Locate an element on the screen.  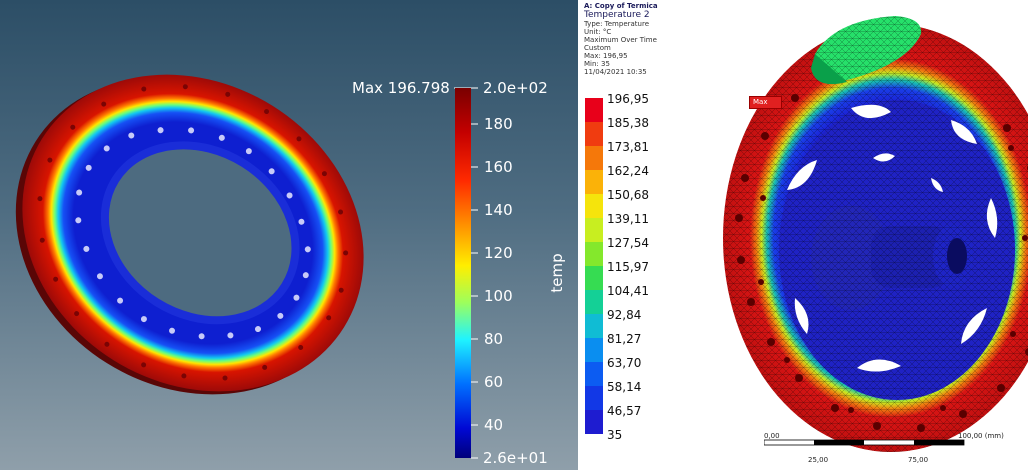
scale-mid-b: 75,00 is located at coordinates (918, 460).